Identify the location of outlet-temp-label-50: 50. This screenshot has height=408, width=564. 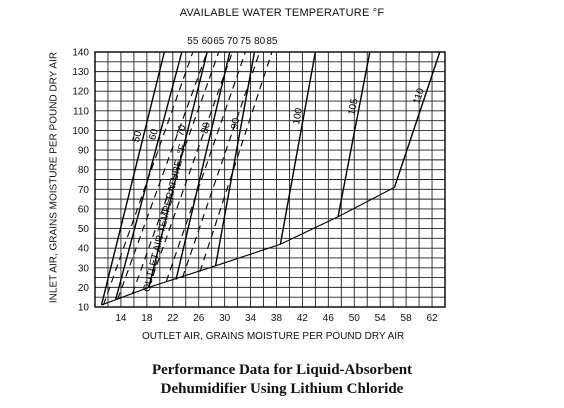
(137, 137).